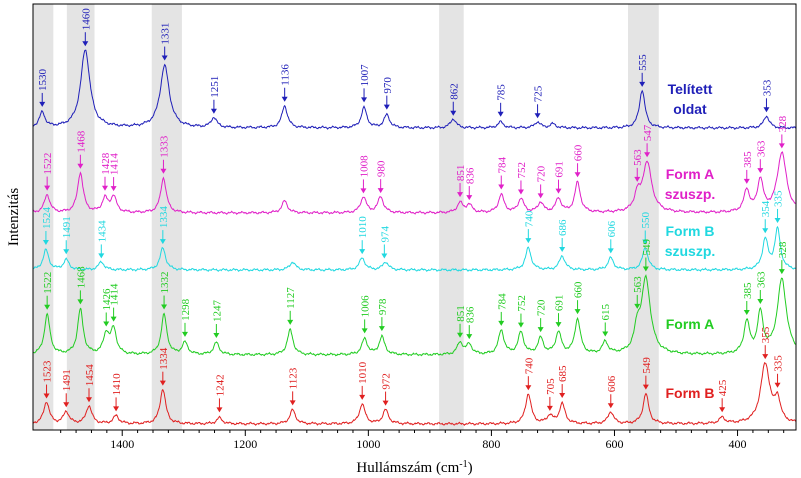  What do you see at coordinates (643, 62) in the screenshot?
I see `peak-label-0-10: 555` at bounding box center [643, 62].